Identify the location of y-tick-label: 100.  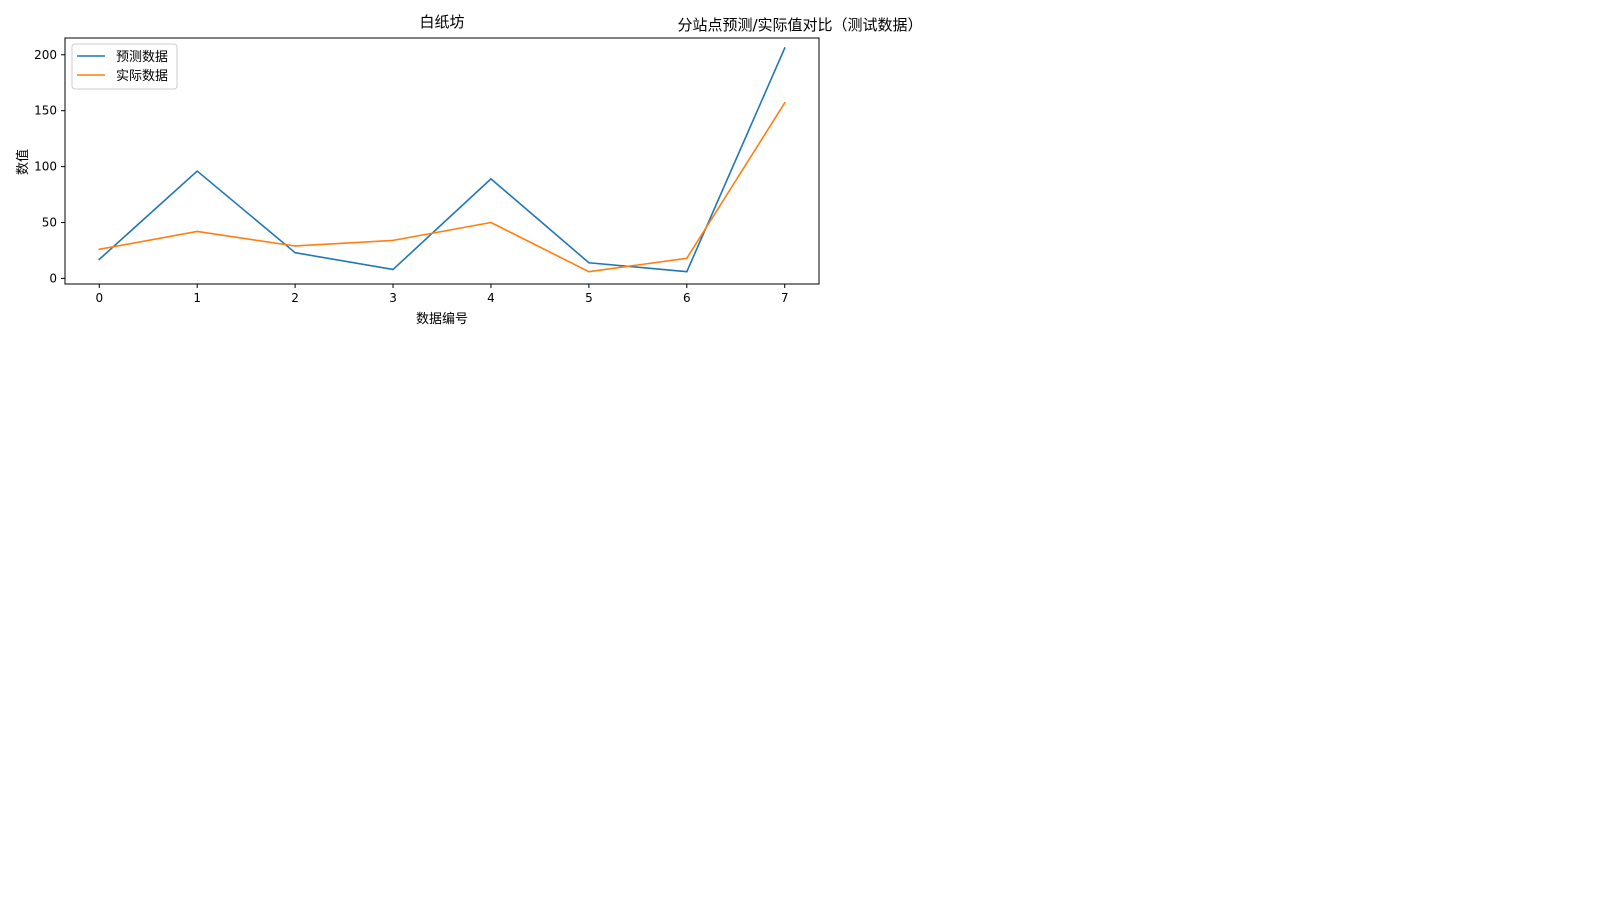
(45, 167).